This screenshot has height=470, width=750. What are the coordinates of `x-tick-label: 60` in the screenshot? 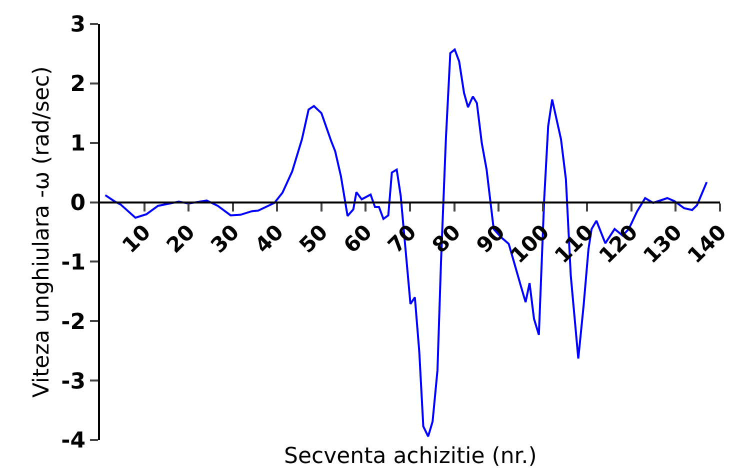 It's located at (358, 239).